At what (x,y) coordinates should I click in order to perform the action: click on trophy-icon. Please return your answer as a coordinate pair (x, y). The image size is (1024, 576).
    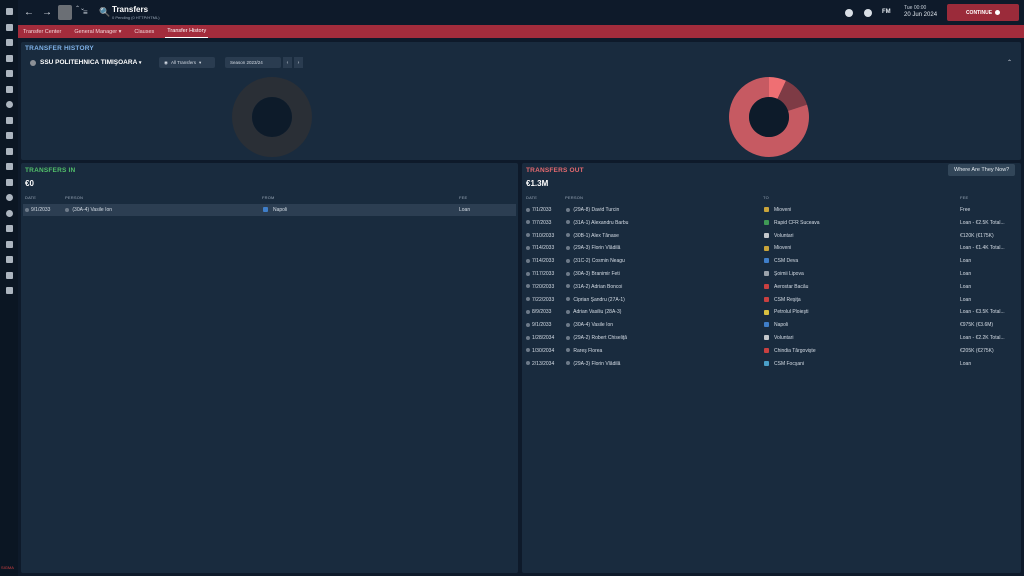
    Looking at the image, I should click on (9, 183).